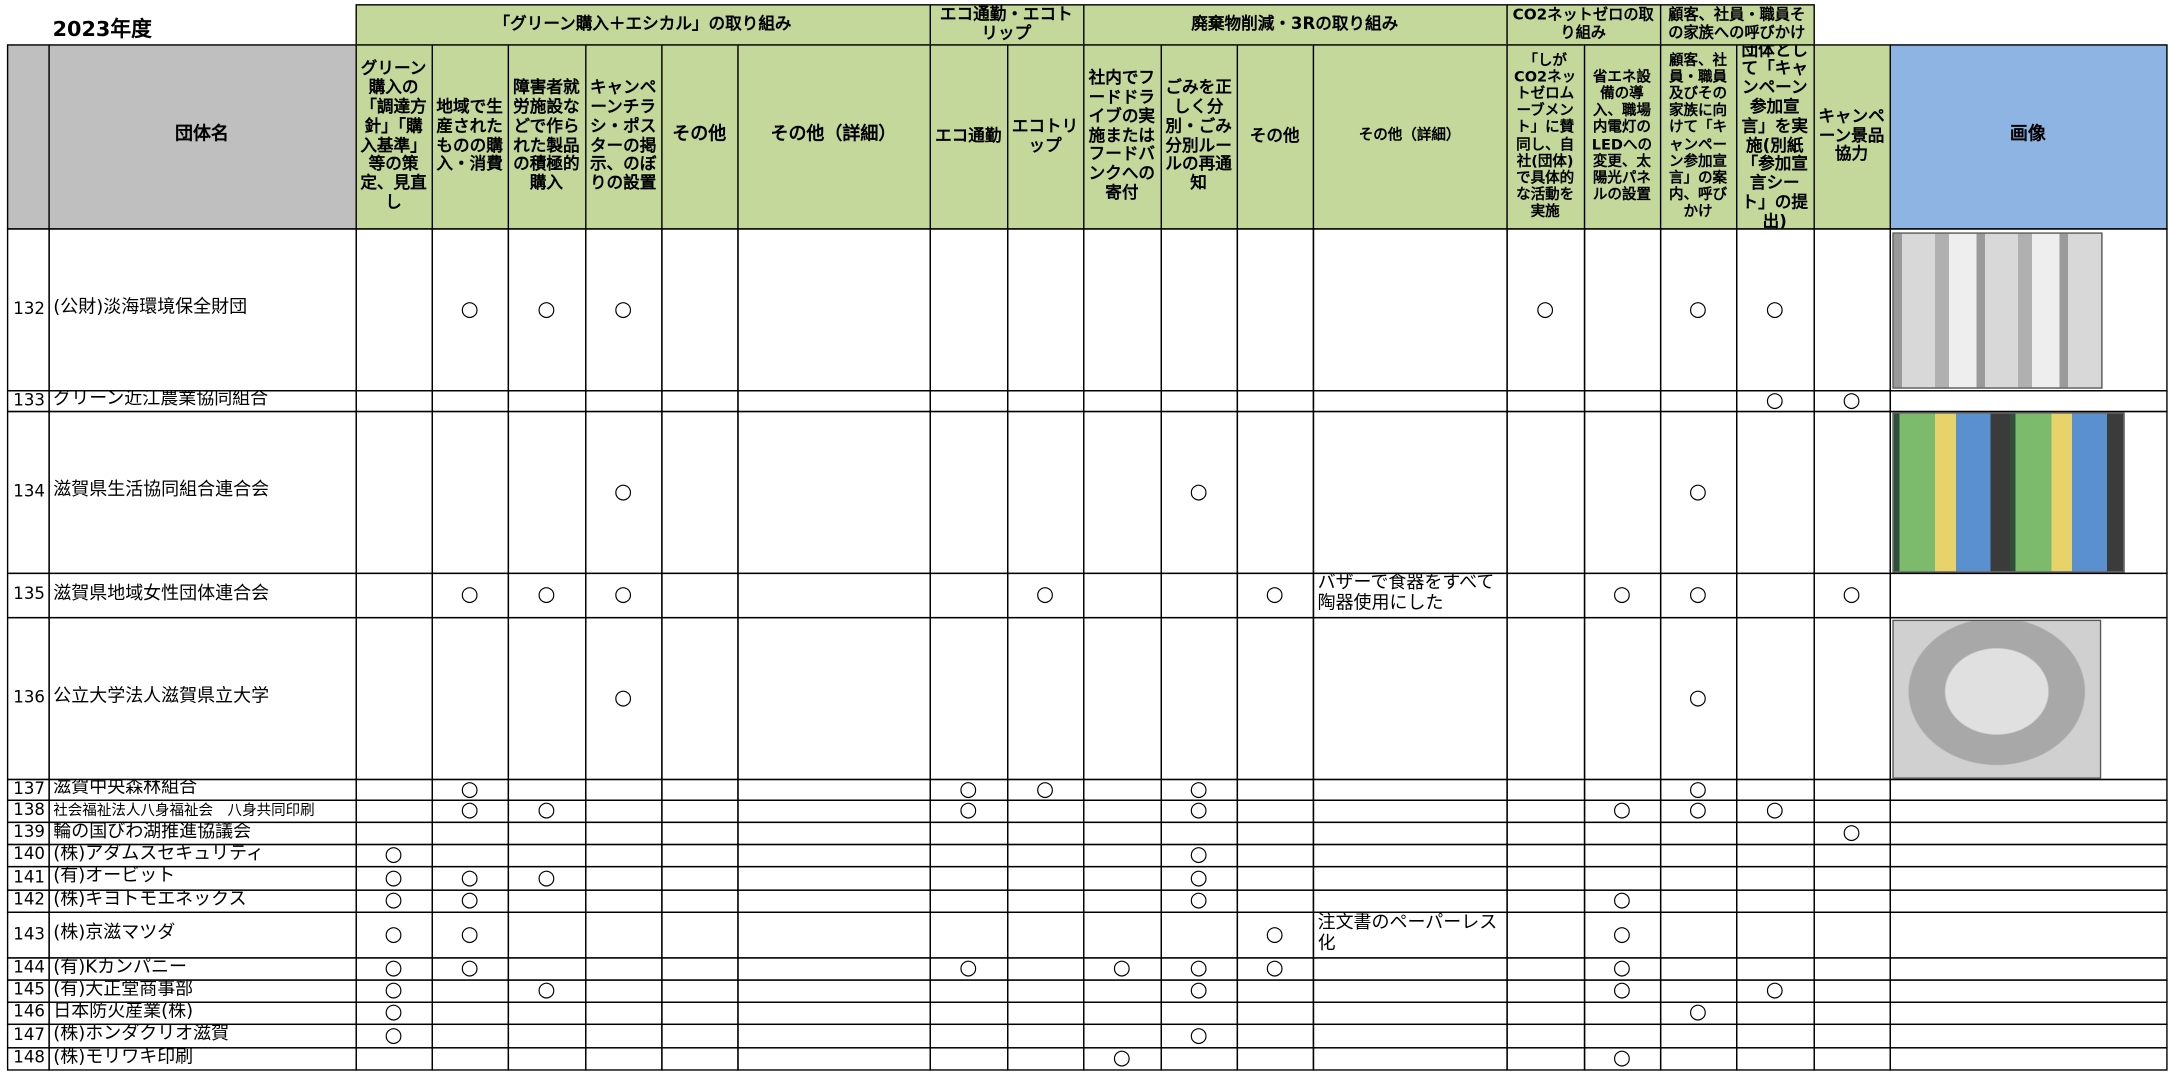 The width and height of the screenshot is (2169, 1072). I want to click on organization-name: 滋賀中央森林組合, so click(202, 789).